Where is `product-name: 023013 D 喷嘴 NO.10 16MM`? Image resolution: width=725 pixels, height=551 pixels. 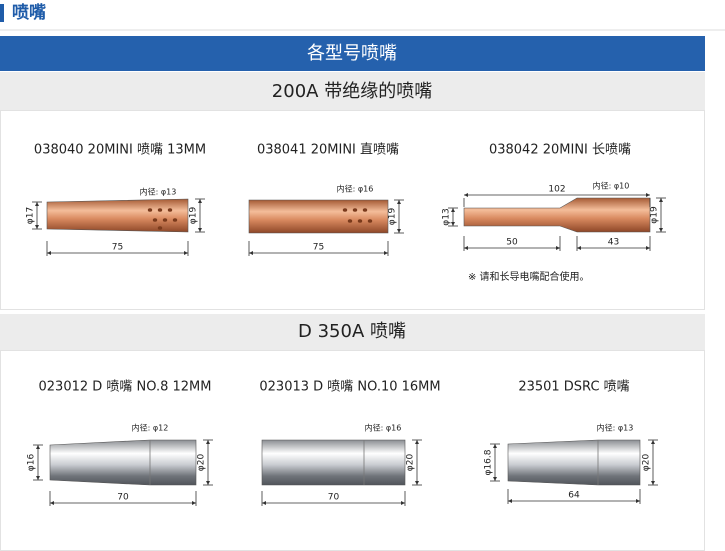 product-name: 023013 D 喷嘴 NO.10 16MM is located at coordinates (349, 387).